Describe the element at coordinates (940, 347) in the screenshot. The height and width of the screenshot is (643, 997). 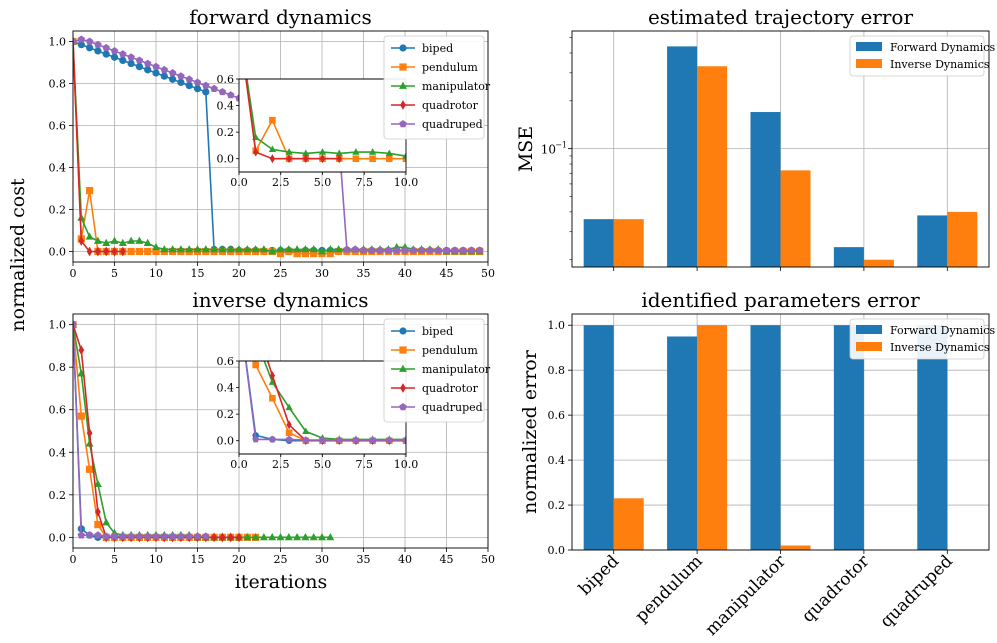
I see `legend-label: Inverse Dynamics` at that location.